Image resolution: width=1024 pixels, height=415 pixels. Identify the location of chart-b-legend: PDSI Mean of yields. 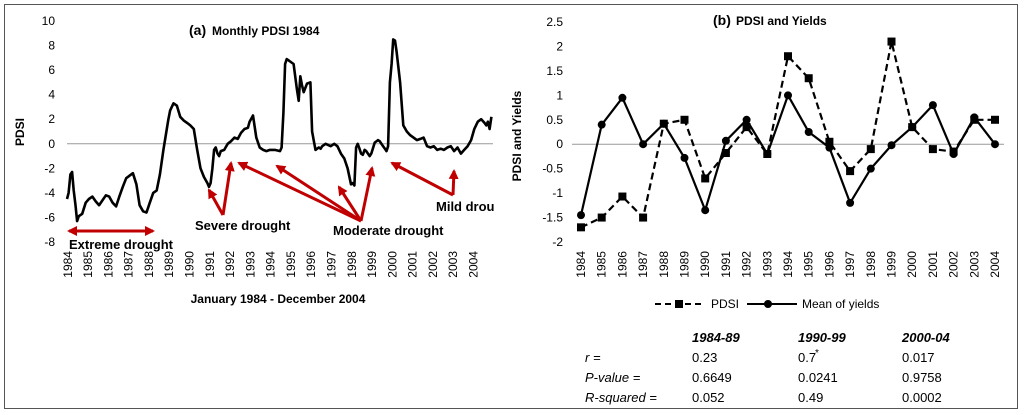
(767, 304).